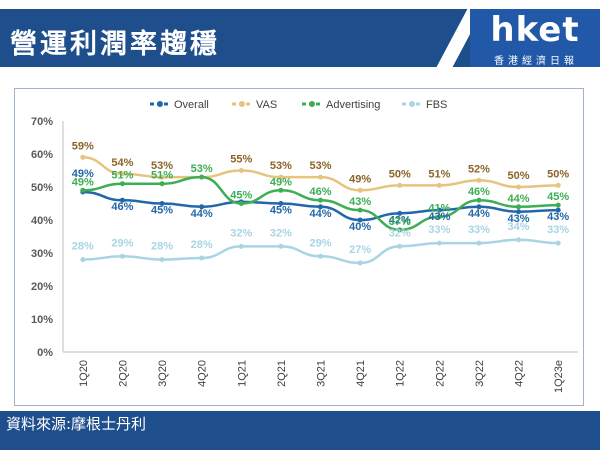 The height and width of the screenshot is (450, 600). Describe the element at coordinates (536, 61) in the screenshot. I see `logo-subtitle: 香港經濟日報` at that location.